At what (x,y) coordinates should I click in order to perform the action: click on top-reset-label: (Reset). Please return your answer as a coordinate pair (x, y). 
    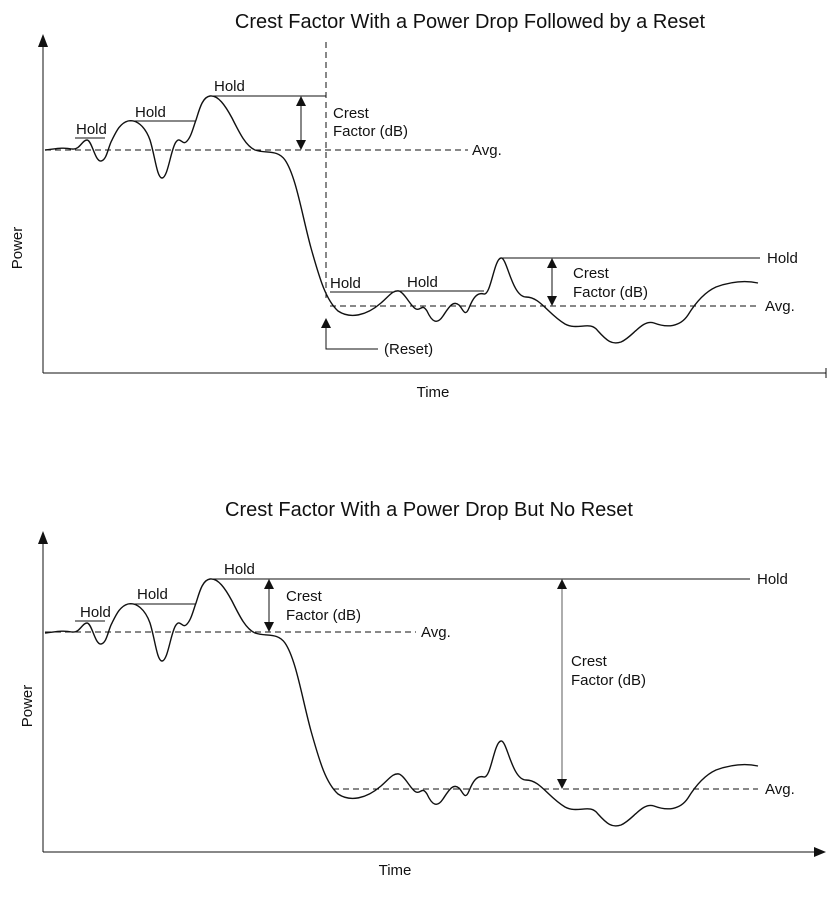
    Looking at the image, I should click on (408, 349).